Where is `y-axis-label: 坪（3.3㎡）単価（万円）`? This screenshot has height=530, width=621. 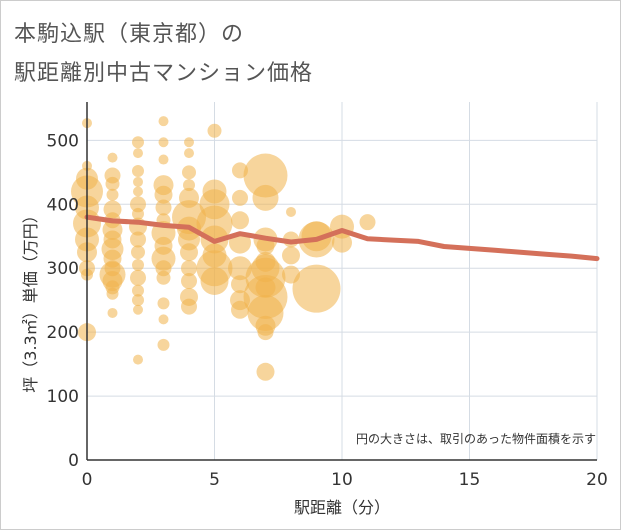 y-axis-label: 坪（3.3㎡）単価（万円） is located at coordinates (30, 299).